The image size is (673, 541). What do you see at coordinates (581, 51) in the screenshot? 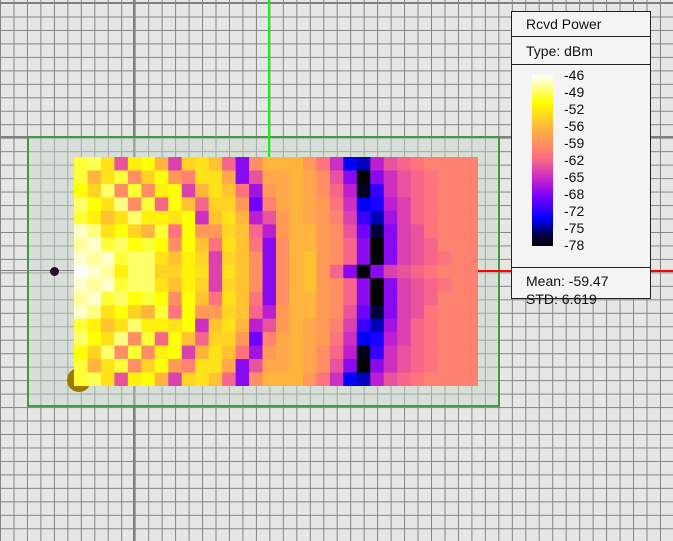
I see `legend-type: Type: dBm` at bounding box center [581, 51].